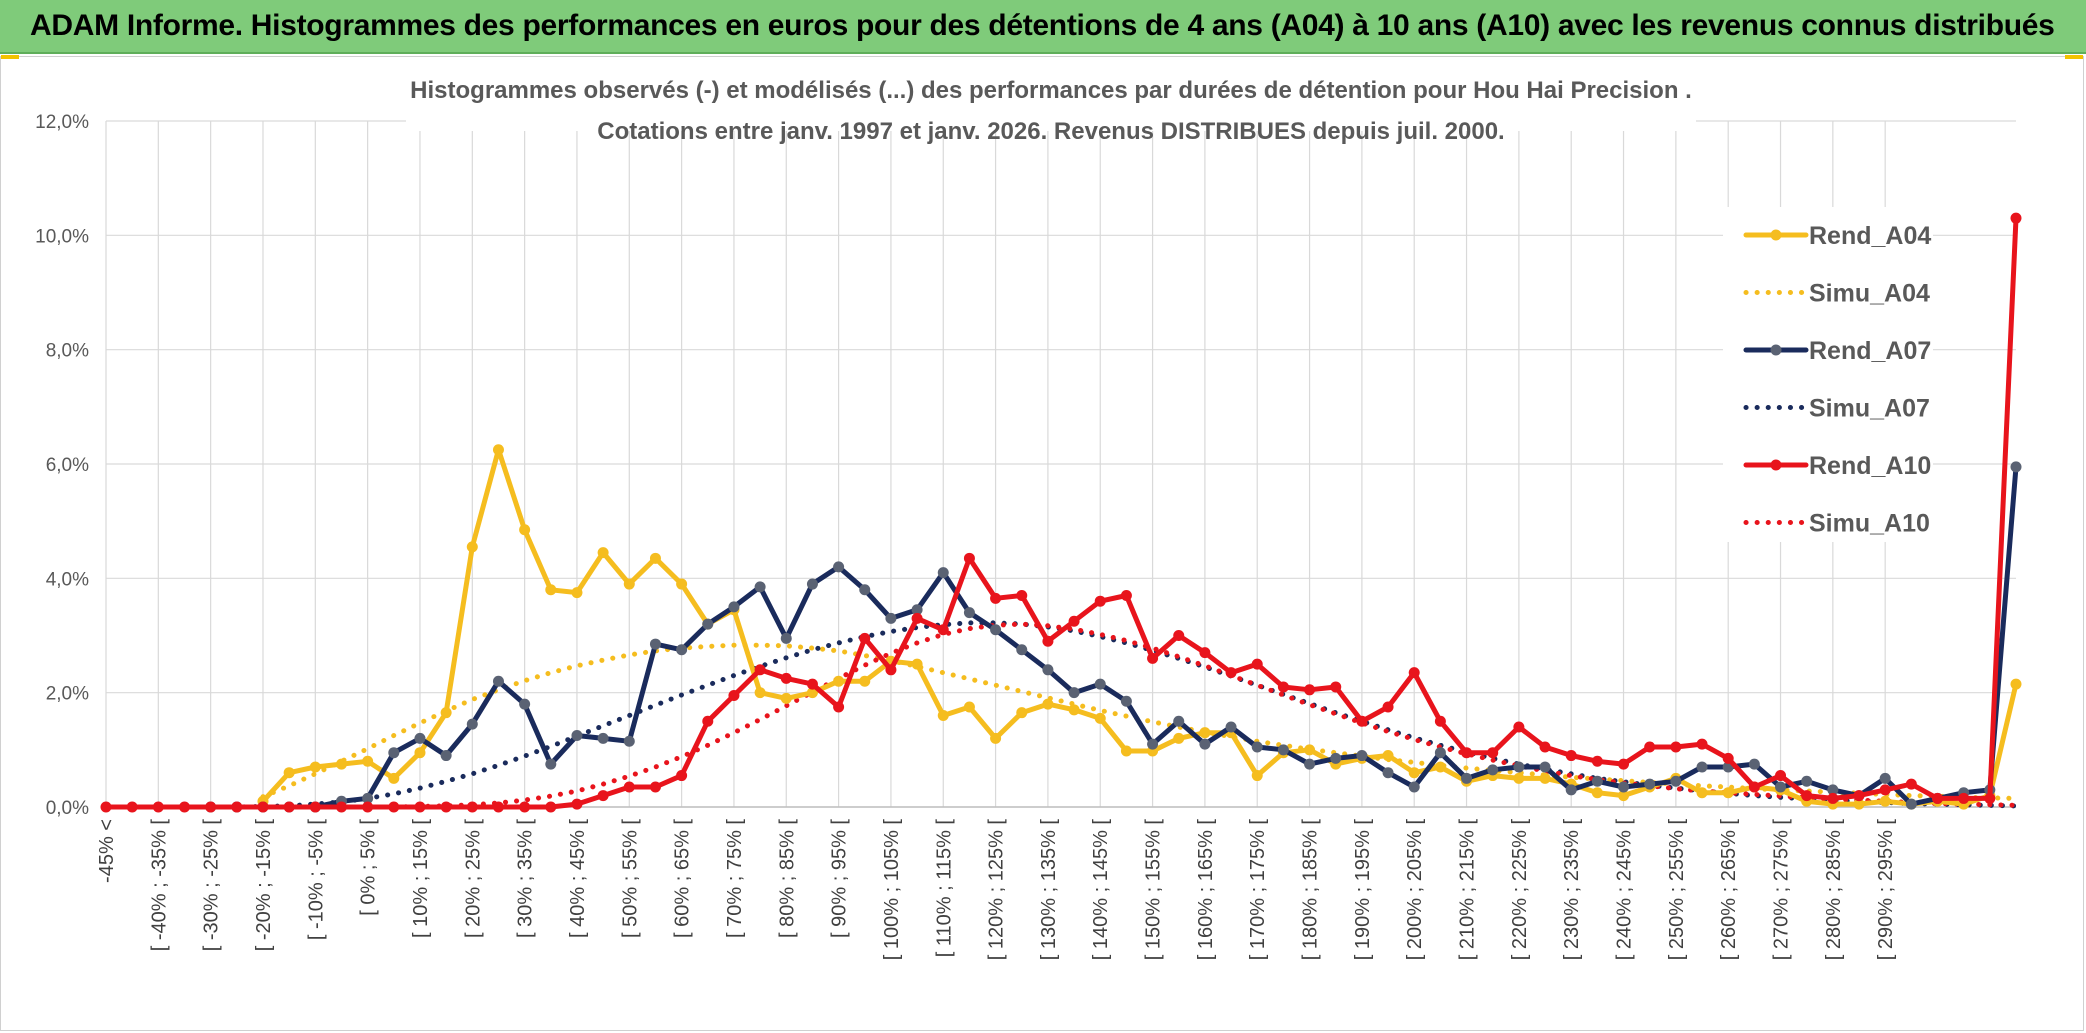 The height and width of the screenshot is (1033, 2086). What do you see at coordinates (1415, 890) in the screenshot?
I see `x-tick-label: [ 200% ; 205% [` at bounding box center [1415, 890].